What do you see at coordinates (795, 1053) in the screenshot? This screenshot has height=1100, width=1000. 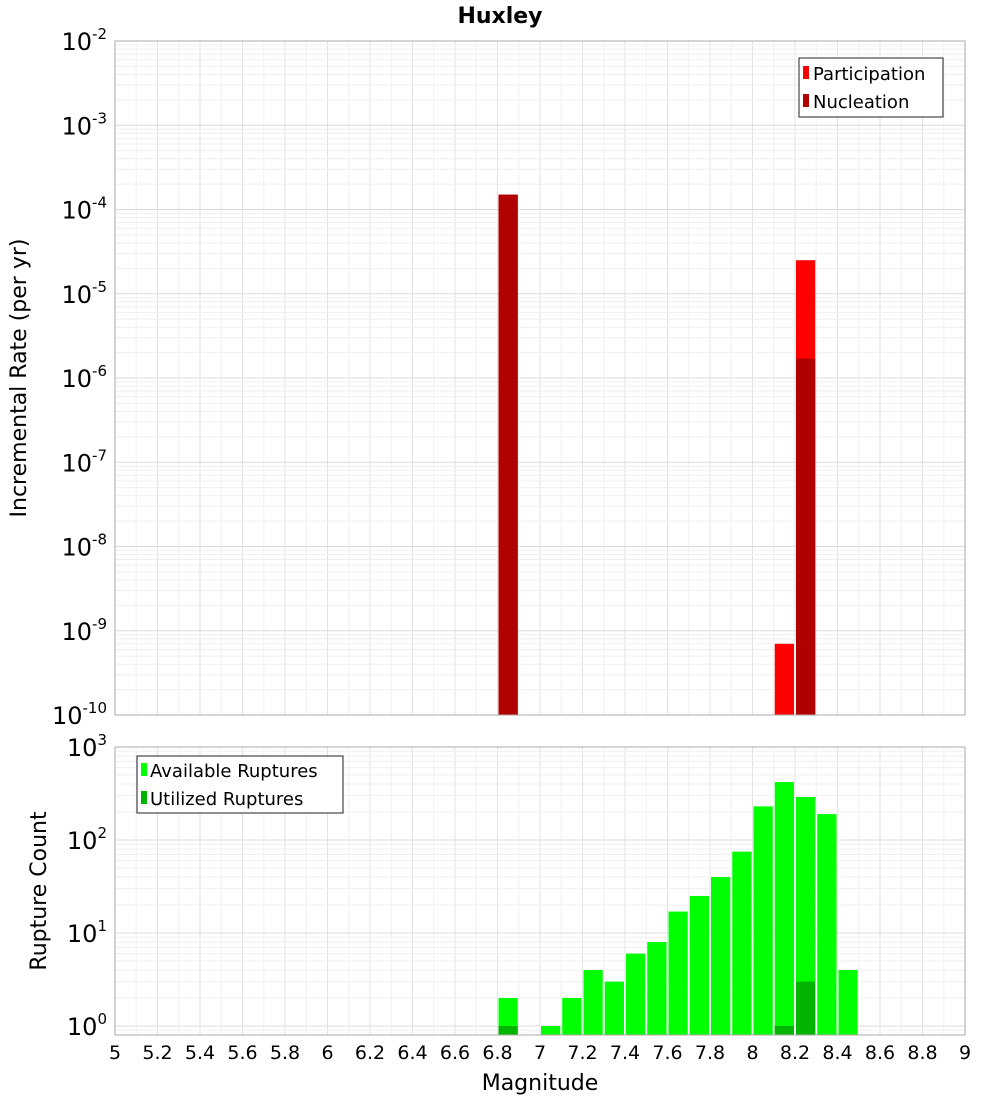 I see `x-tick-label: 8.2` at bounding box center [795, 1053].